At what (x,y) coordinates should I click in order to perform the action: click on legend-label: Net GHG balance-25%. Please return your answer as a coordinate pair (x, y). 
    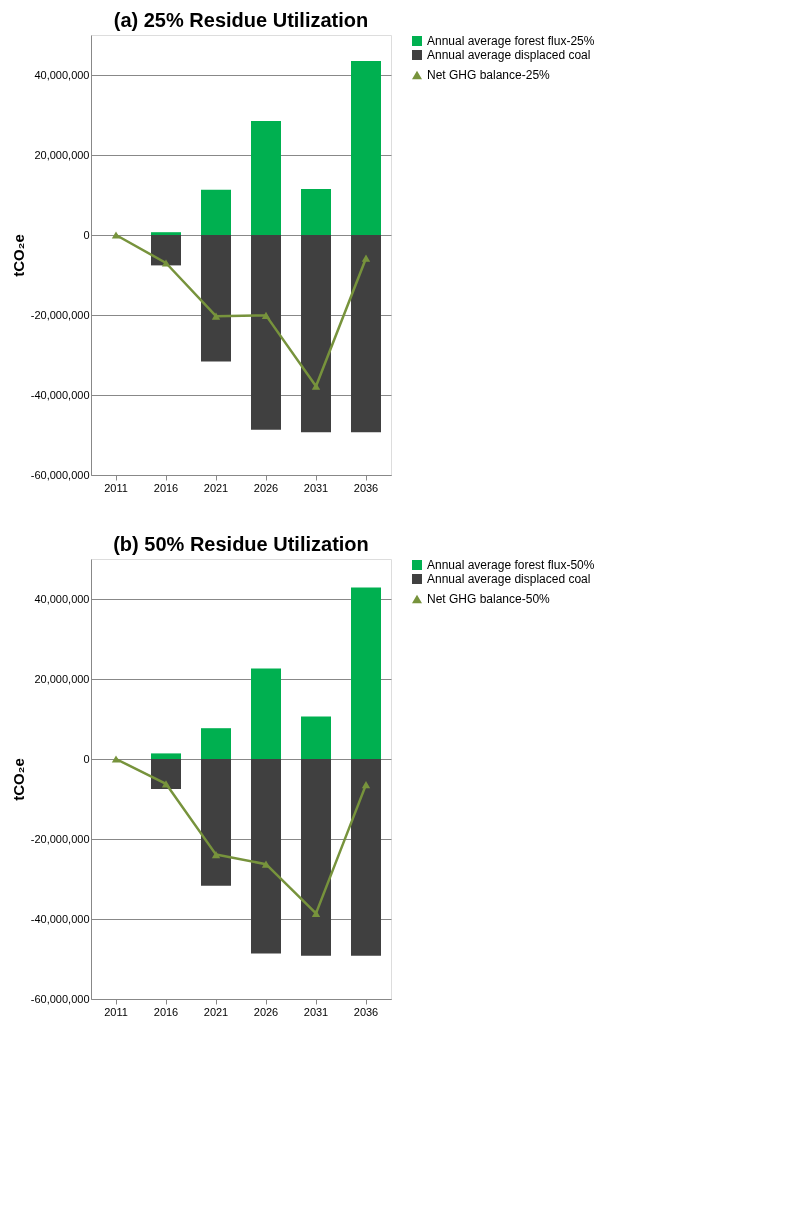
    Looking at the image, I should click on (489, 75).